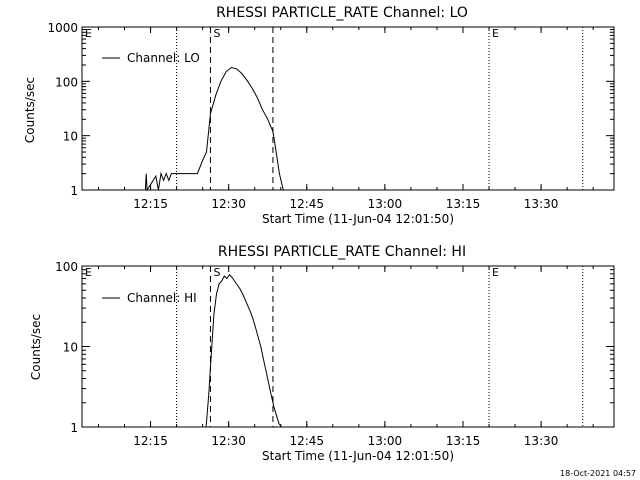 Image resolution: width=640 pixels, height=480 pixels. I want to click on y-tick-label: 1000, so click(62, 28).